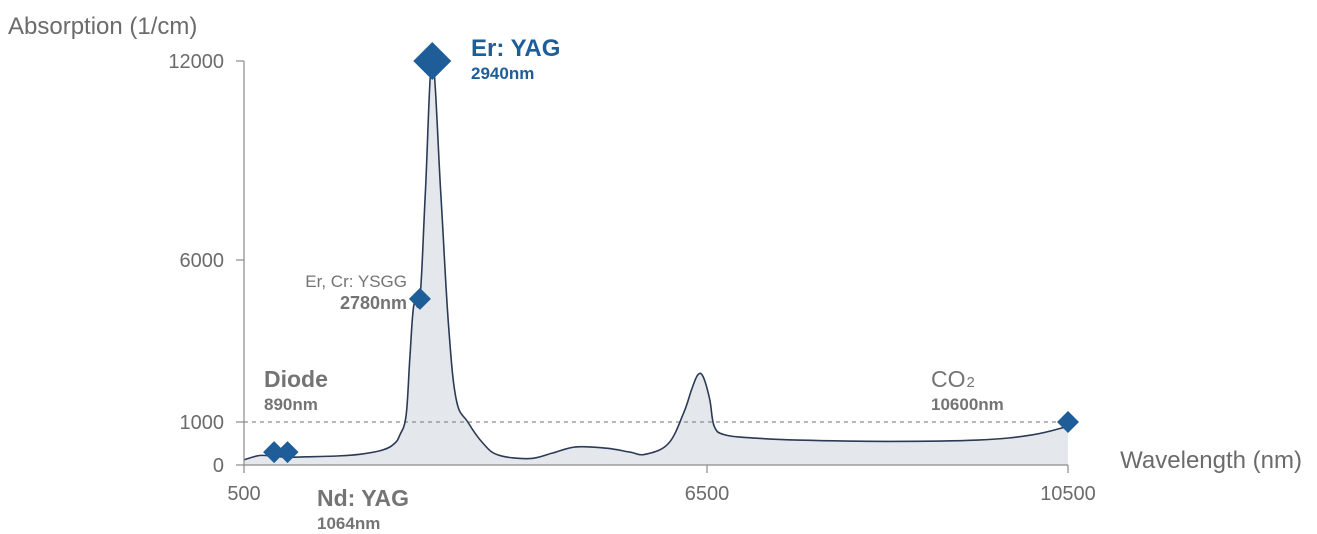 This screenshot has height=534, width=1317. Describe the element at coordinates (1068, 494) in the screenshot. I see `x-tick-label: 10500` at that location.